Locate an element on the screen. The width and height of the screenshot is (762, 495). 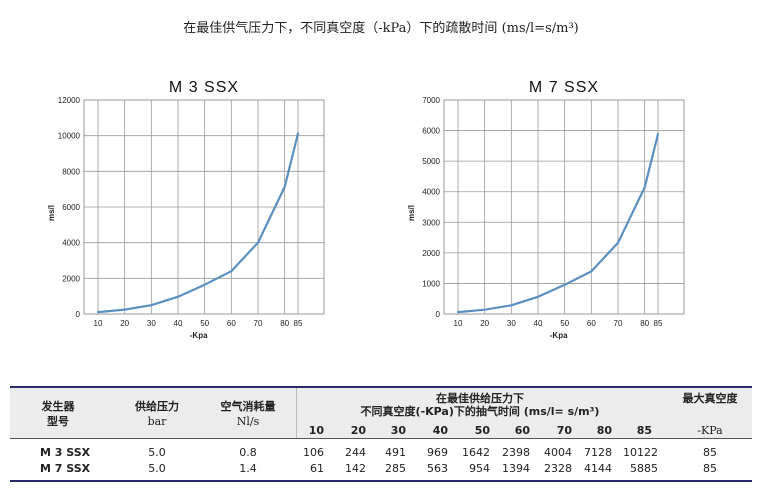
kpa-col-50: 50 is located at coordinates (482, 430).